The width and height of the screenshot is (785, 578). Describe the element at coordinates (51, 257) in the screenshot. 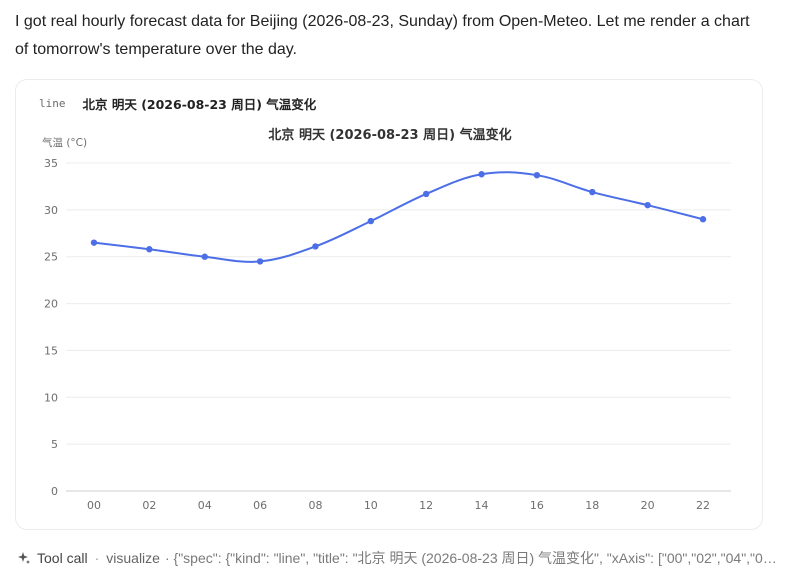

I see `y-tick-label: 25` at that location.